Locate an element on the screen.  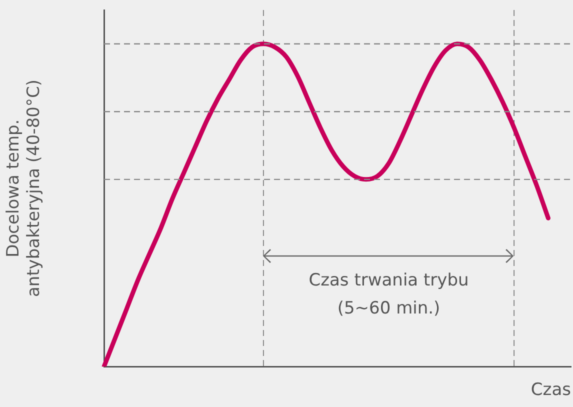
annotation: (5~60 min.) is located at coordinates (388, 308).